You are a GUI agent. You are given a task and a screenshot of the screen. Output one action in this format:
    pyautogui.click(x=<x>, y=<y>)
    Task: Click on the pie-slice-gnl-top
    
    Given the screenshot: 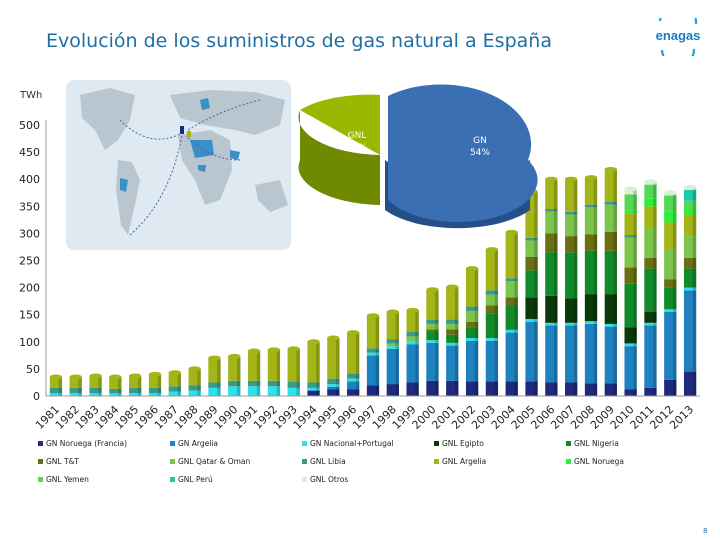 What is the action you would take?
    pyautogui.click(x=340, y=124)
    